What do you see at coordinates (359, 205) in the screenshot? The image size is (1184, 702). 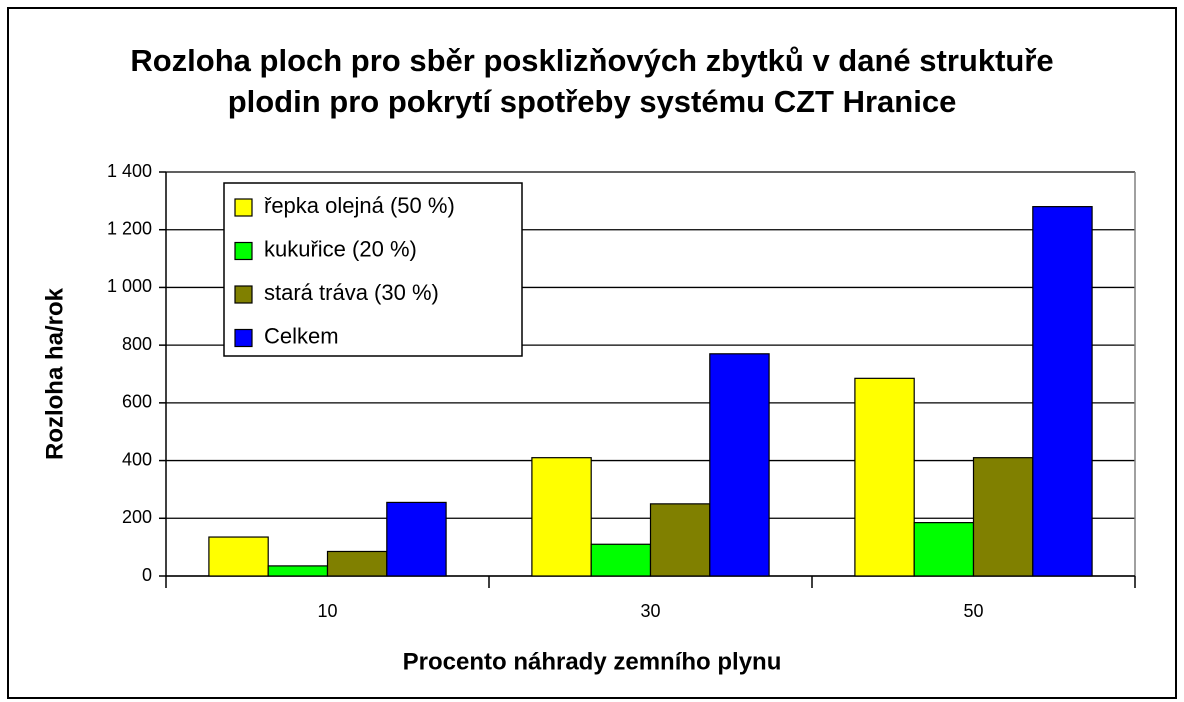 I see `legend-label: řepka olejná (50 %)` at bounding box center [359, 205].